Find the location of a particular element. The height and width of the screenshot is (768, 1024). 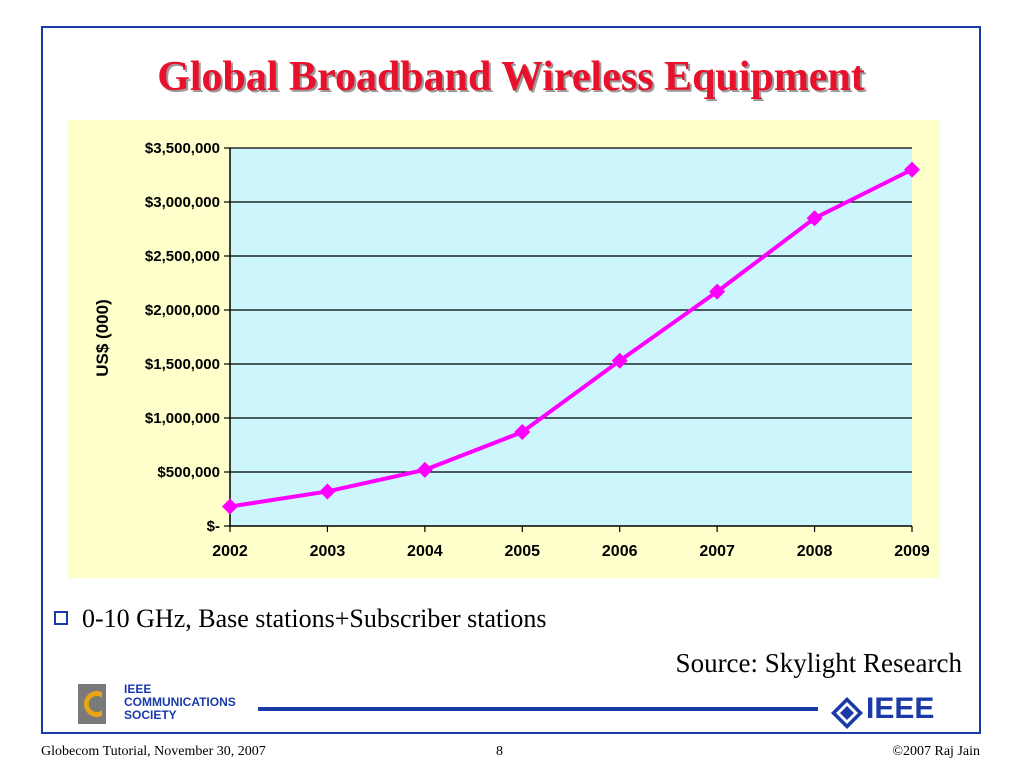

x-tick-label: 2004 is located at coordinates (425, 551).